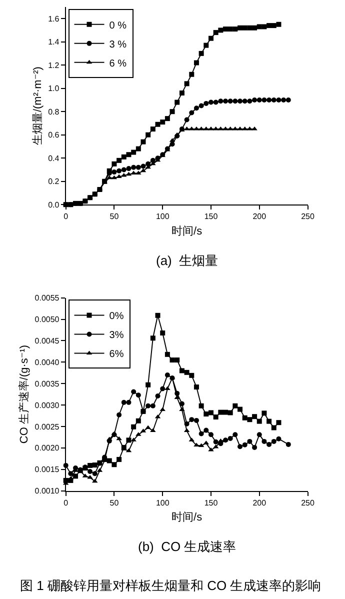 This screenshot has width=345, height=599. I want to click on legend-label: 6%, so click(116, 354).